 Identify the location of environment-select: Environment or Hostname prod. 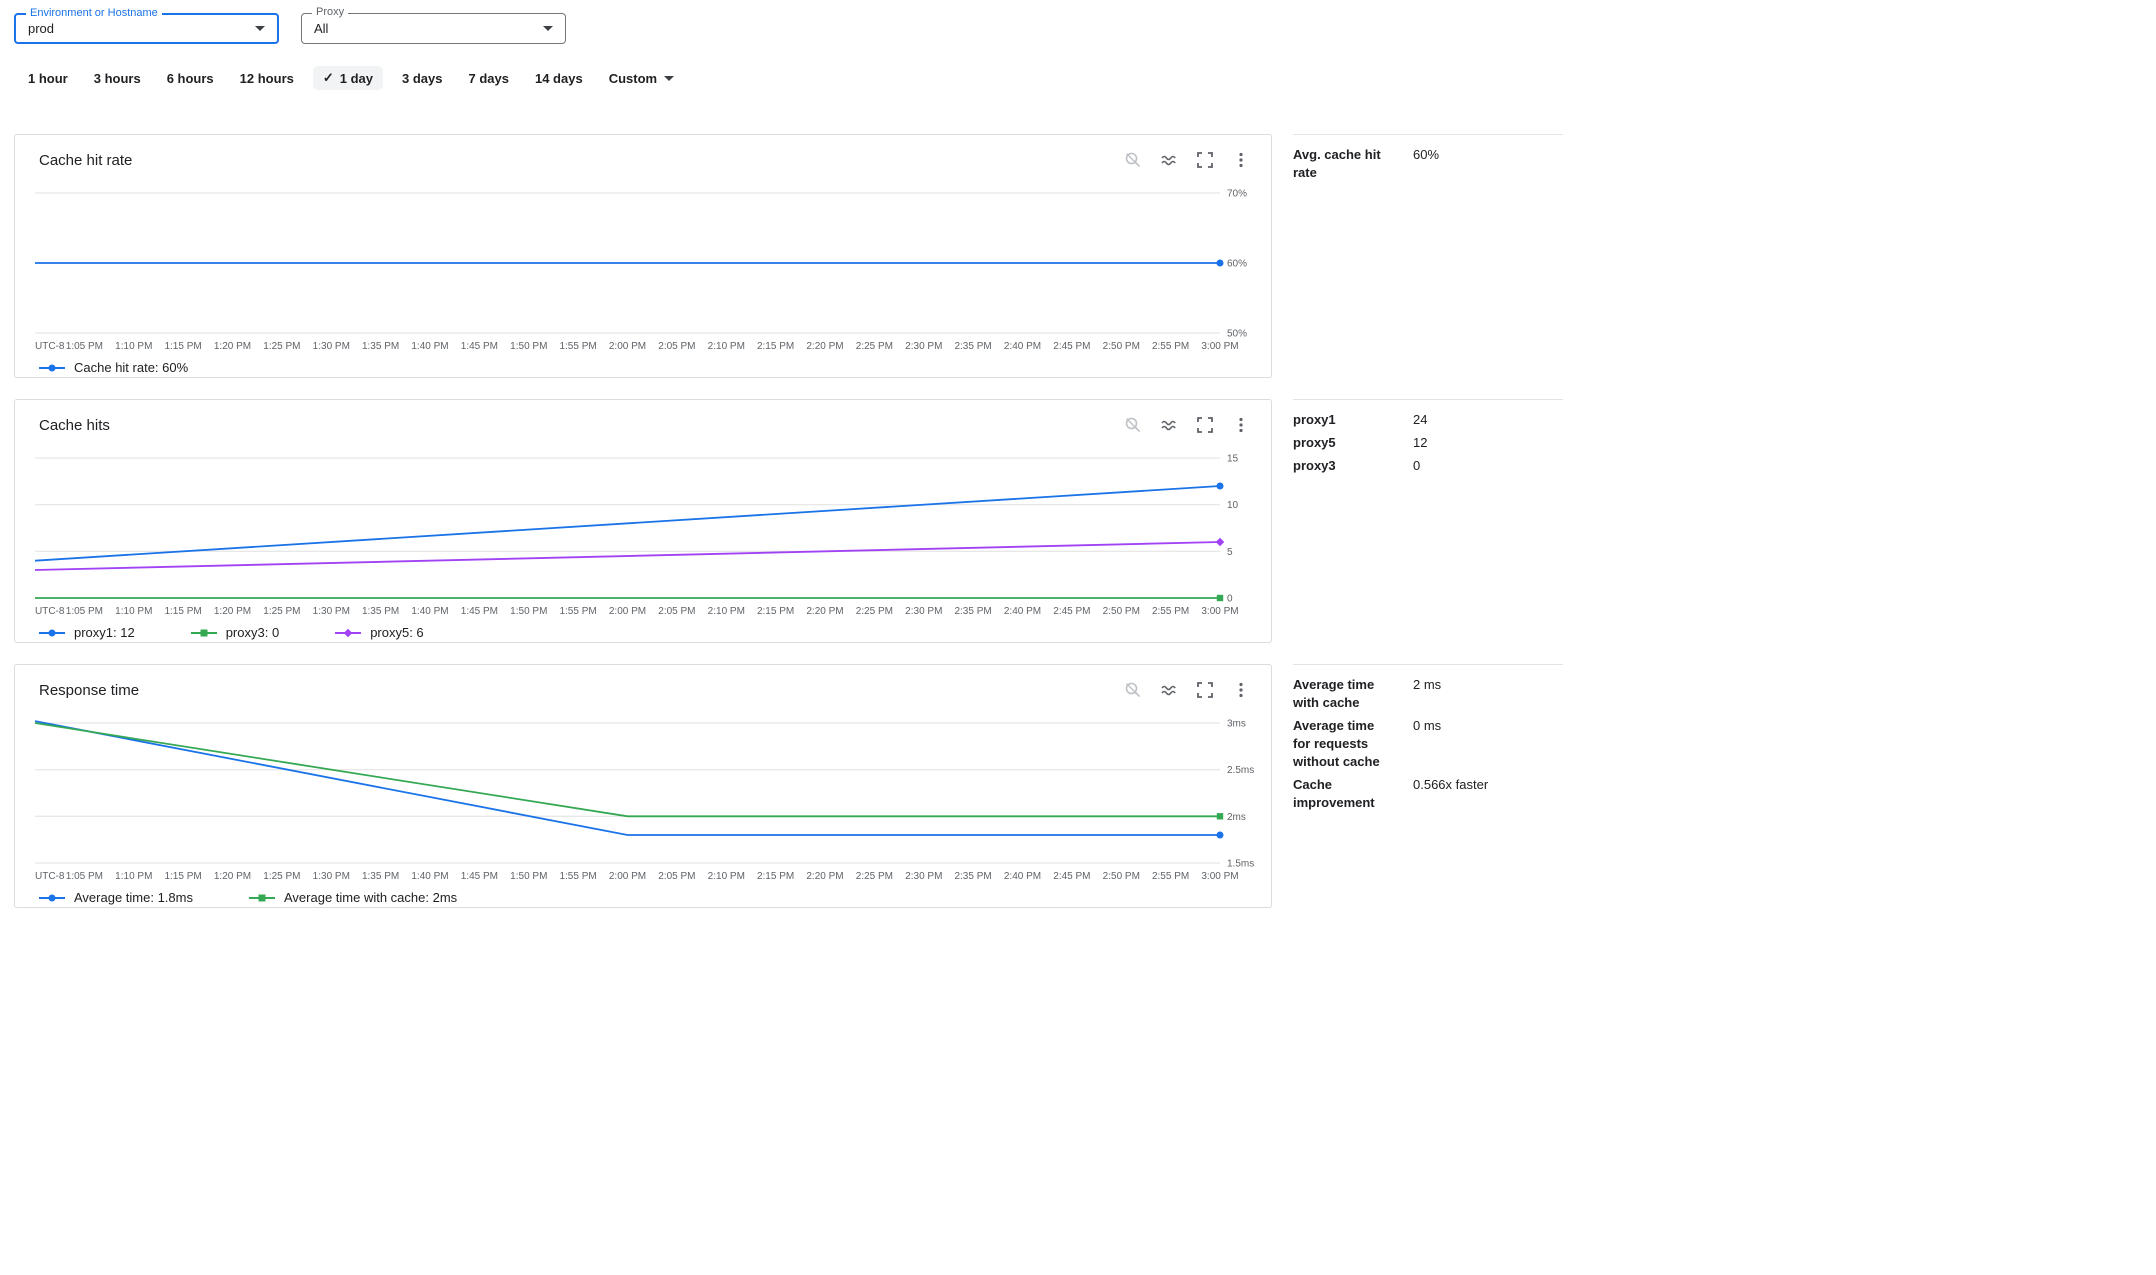
(146, 25).